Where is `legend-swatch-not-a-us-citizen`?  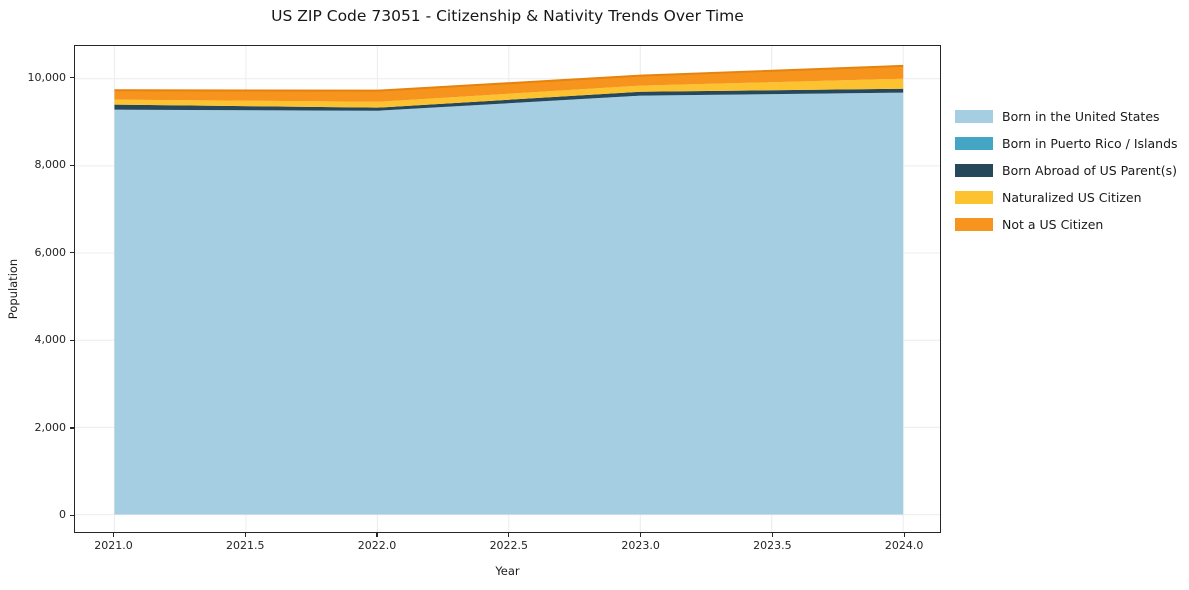
legend-swatch-not-a-us-citizen is located at coordinates (974, 224).